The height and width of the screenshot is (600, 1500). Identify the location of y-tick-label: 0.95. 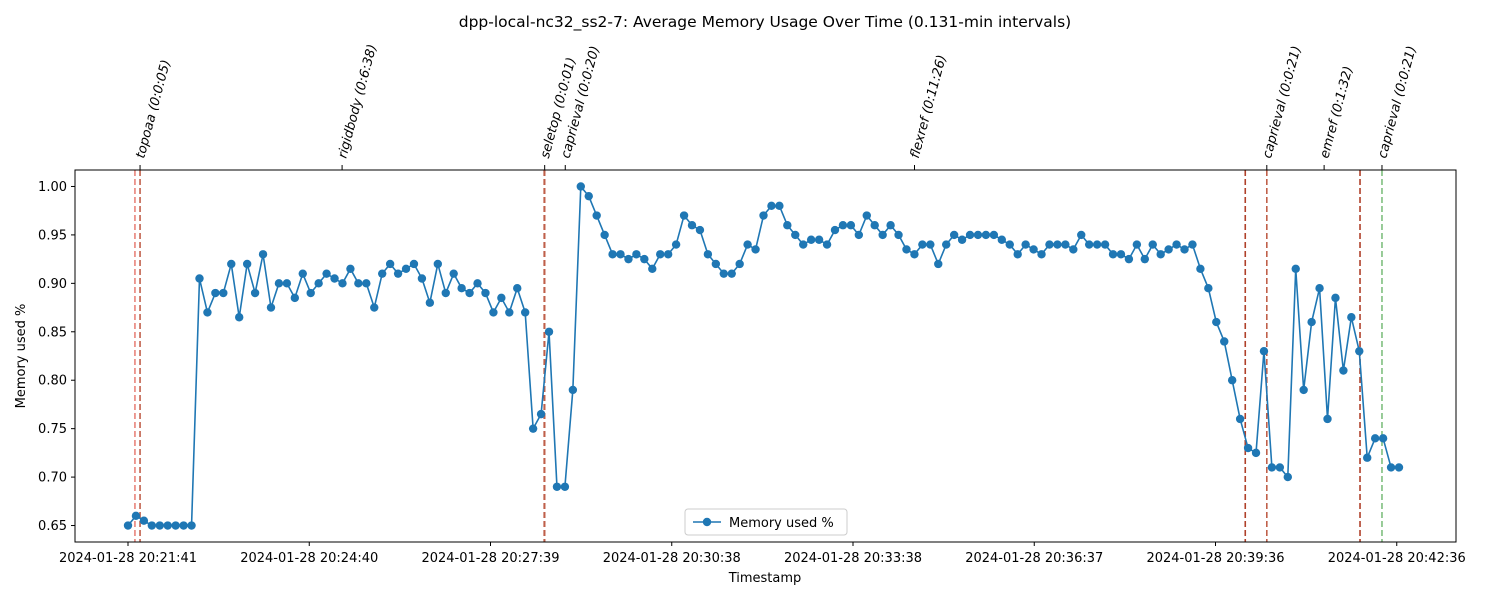
(52, 235).